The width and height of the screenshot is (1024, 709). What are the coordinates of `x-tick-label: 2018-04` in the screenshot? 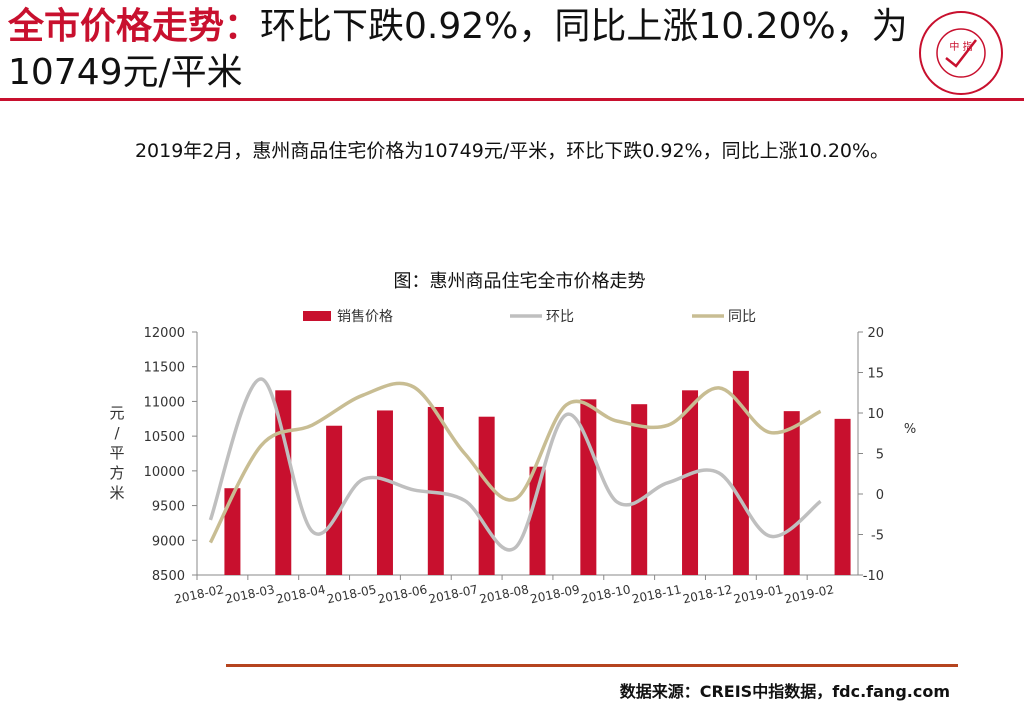 It's located at (301, 594).